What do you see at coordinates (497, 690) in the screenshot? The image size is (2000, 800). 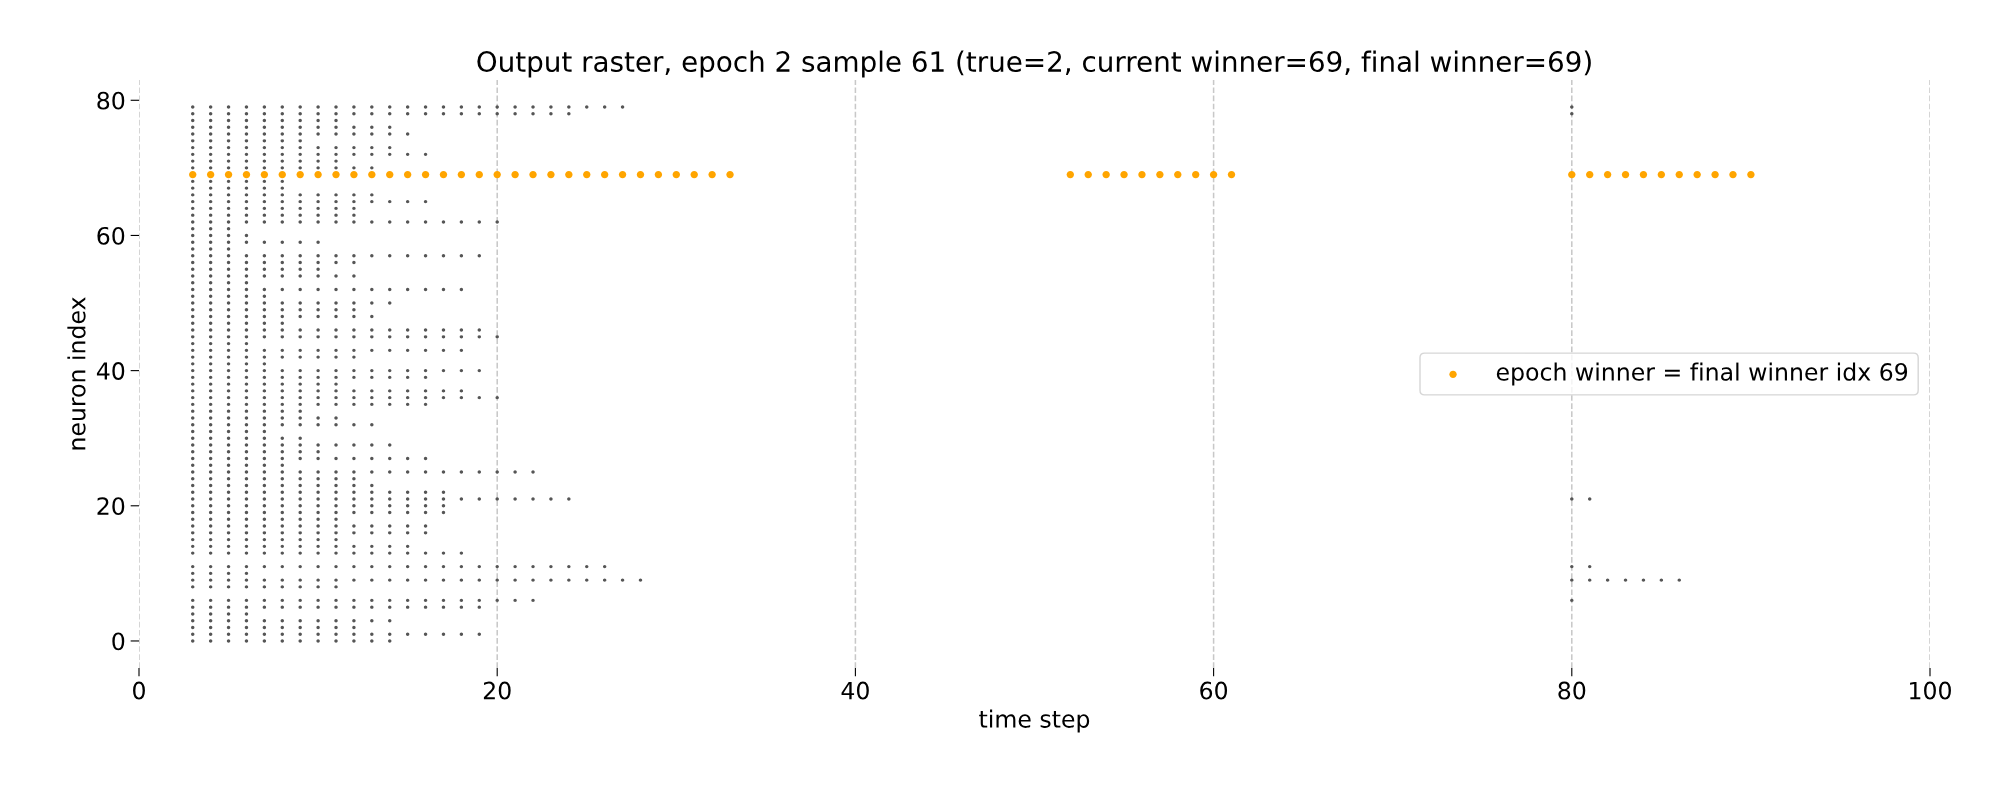 I see `x-tick-label: 20` at bounding box center [497, 690].